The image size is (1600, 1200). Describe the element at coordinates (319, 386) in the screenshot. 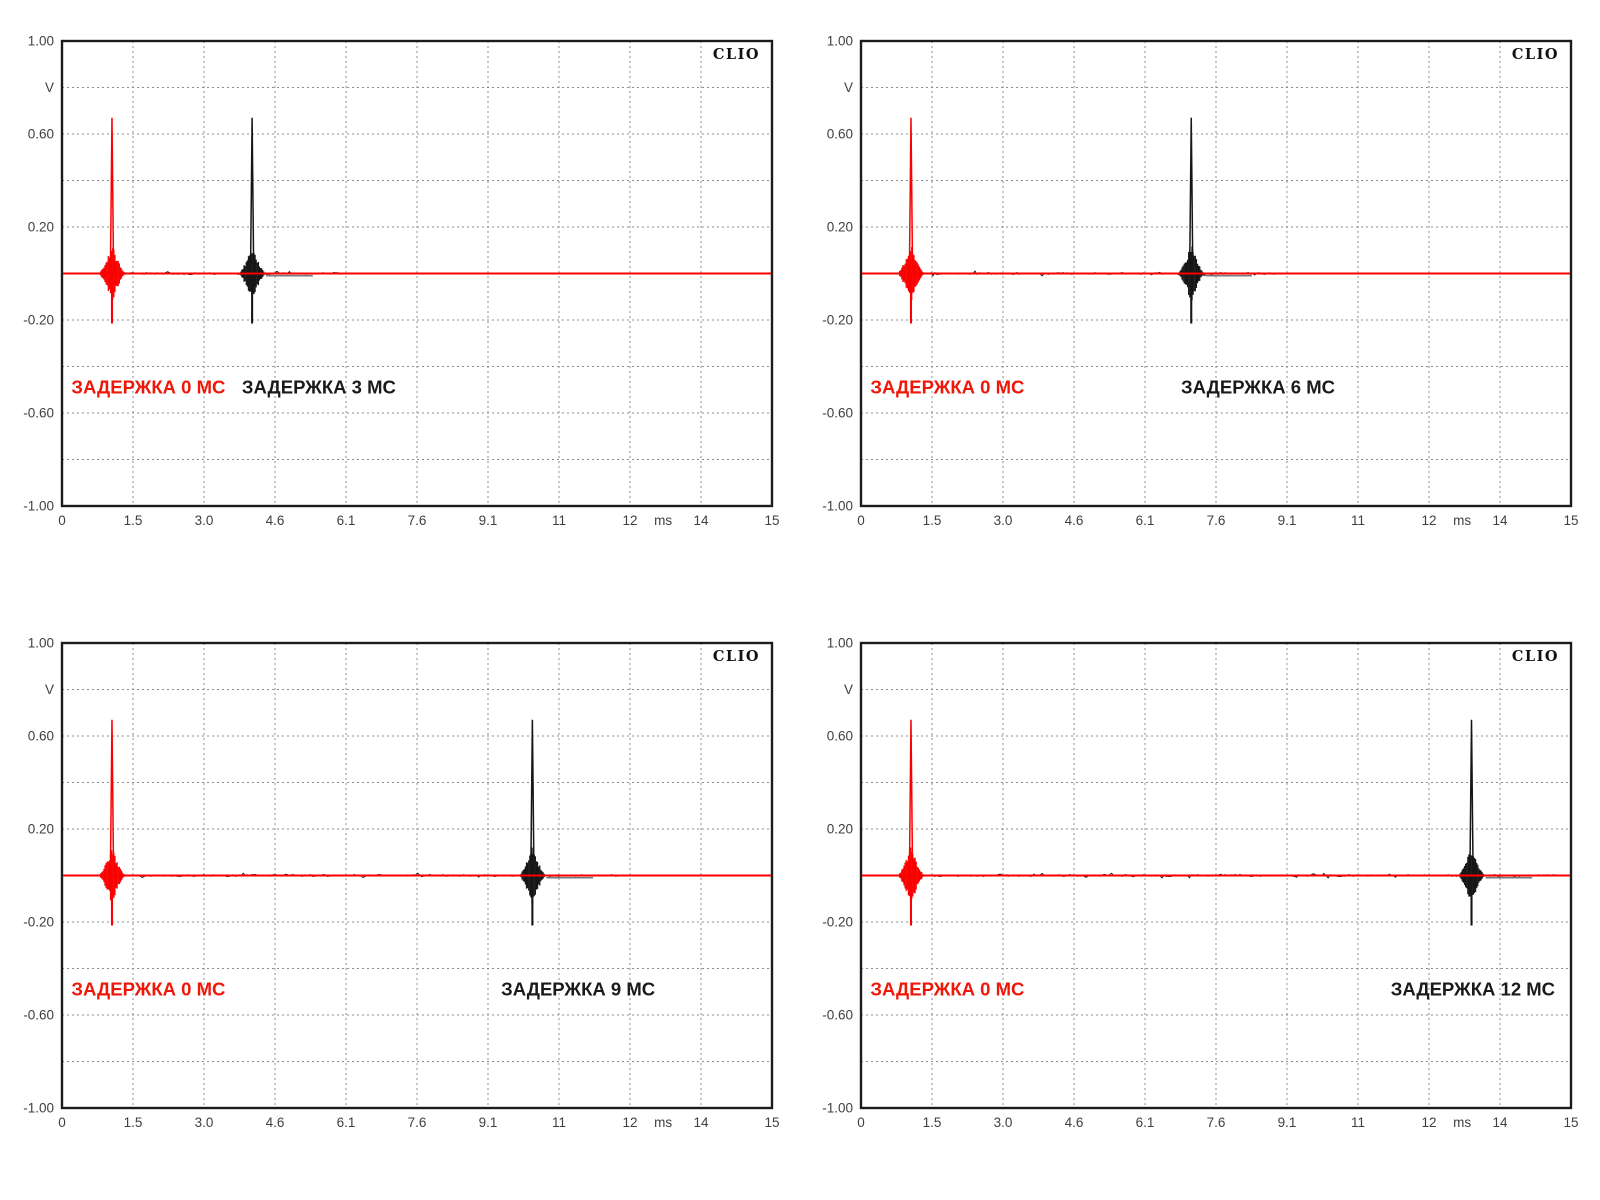

I see `delay-label-delayed: ЗАДЕРЖКА 3 МС` at that location.